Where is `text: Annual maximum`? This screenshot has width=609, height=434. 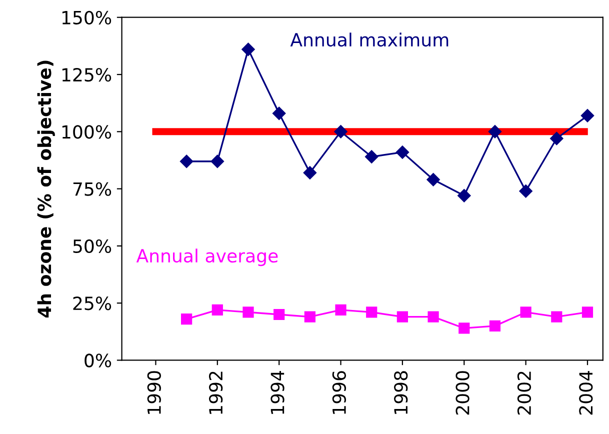
text: Annual maximum is located at coordinates (369, 39).